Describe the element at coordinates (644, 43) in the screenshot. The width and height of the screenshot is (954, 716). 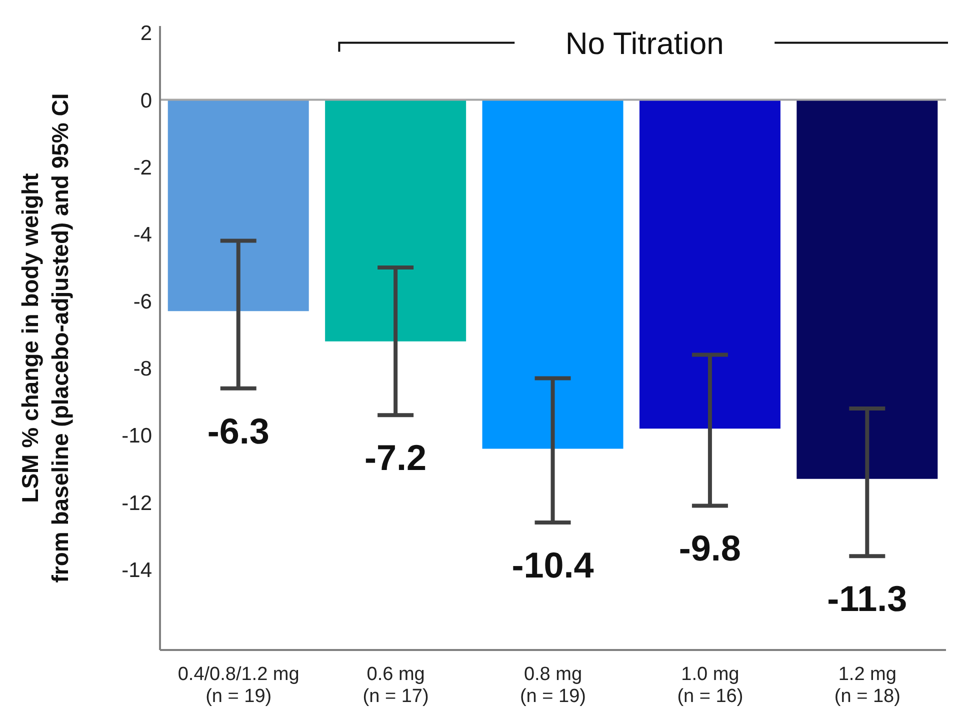
I see `annotation: No Titration` at that location.